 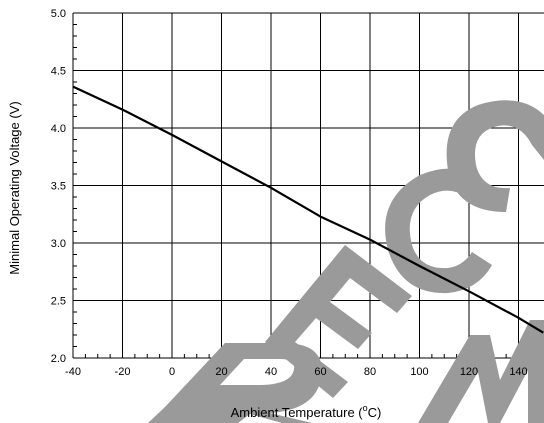 I want to click on y-tick-labels: 2.0 2.5 3.0 3.5 4.0 4.5 5.0, so click(x=58, y=186).